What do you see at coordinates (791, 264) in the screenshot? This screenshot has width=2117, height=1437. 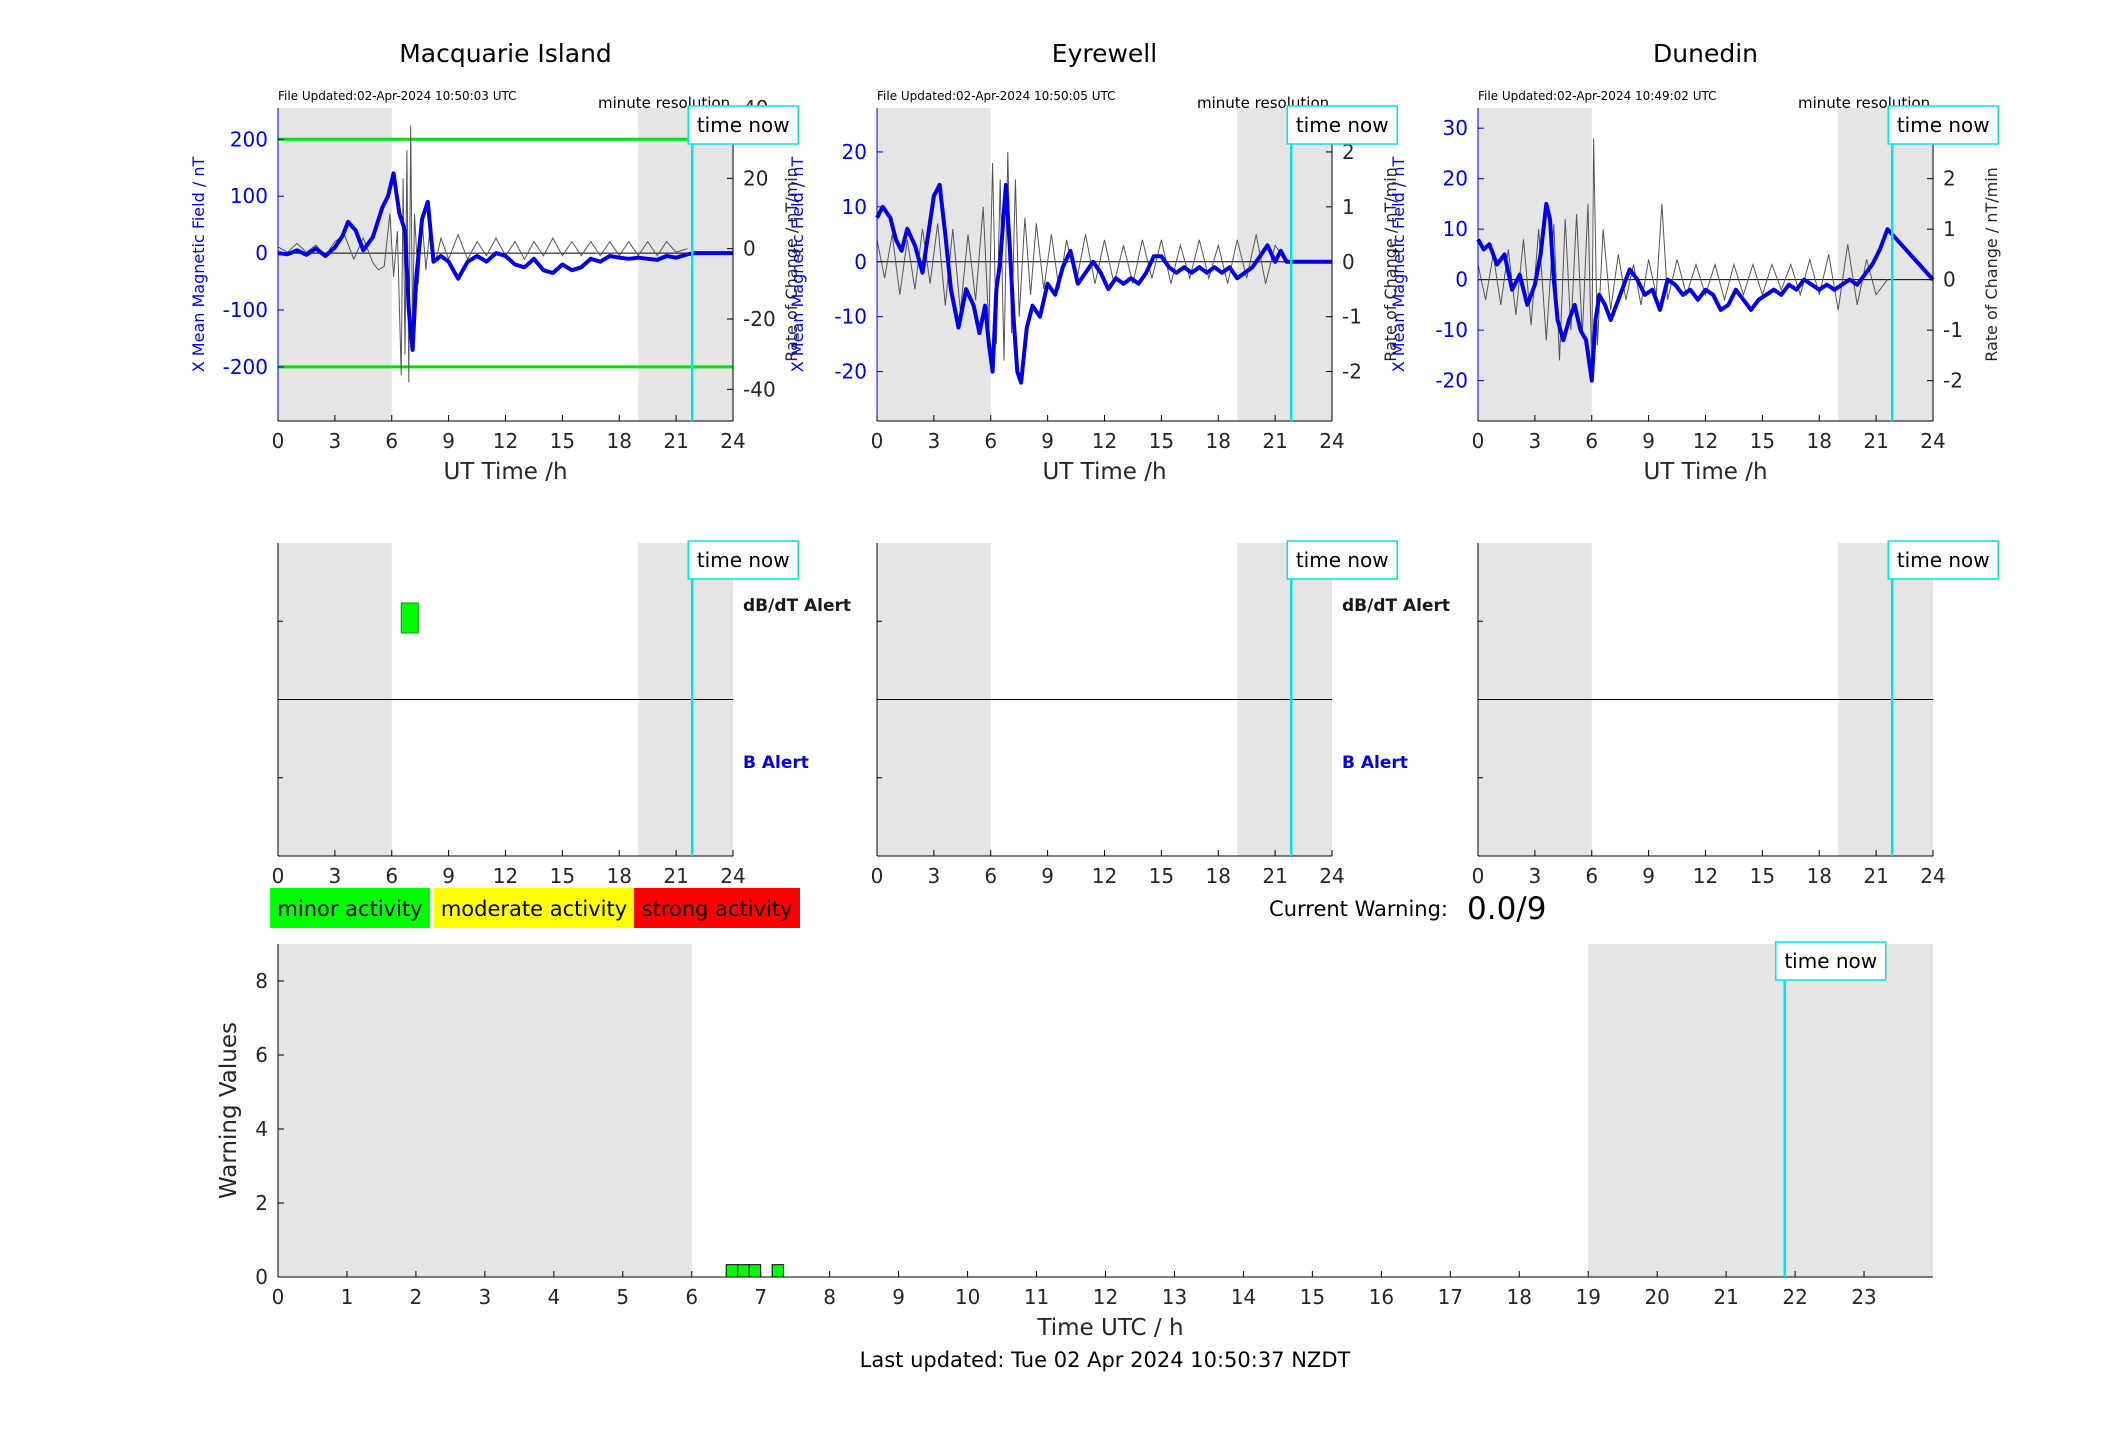 I see `mag-panel-1-right-axis-label: Rate of Change / nT/min` at bounding box center [791, 264].